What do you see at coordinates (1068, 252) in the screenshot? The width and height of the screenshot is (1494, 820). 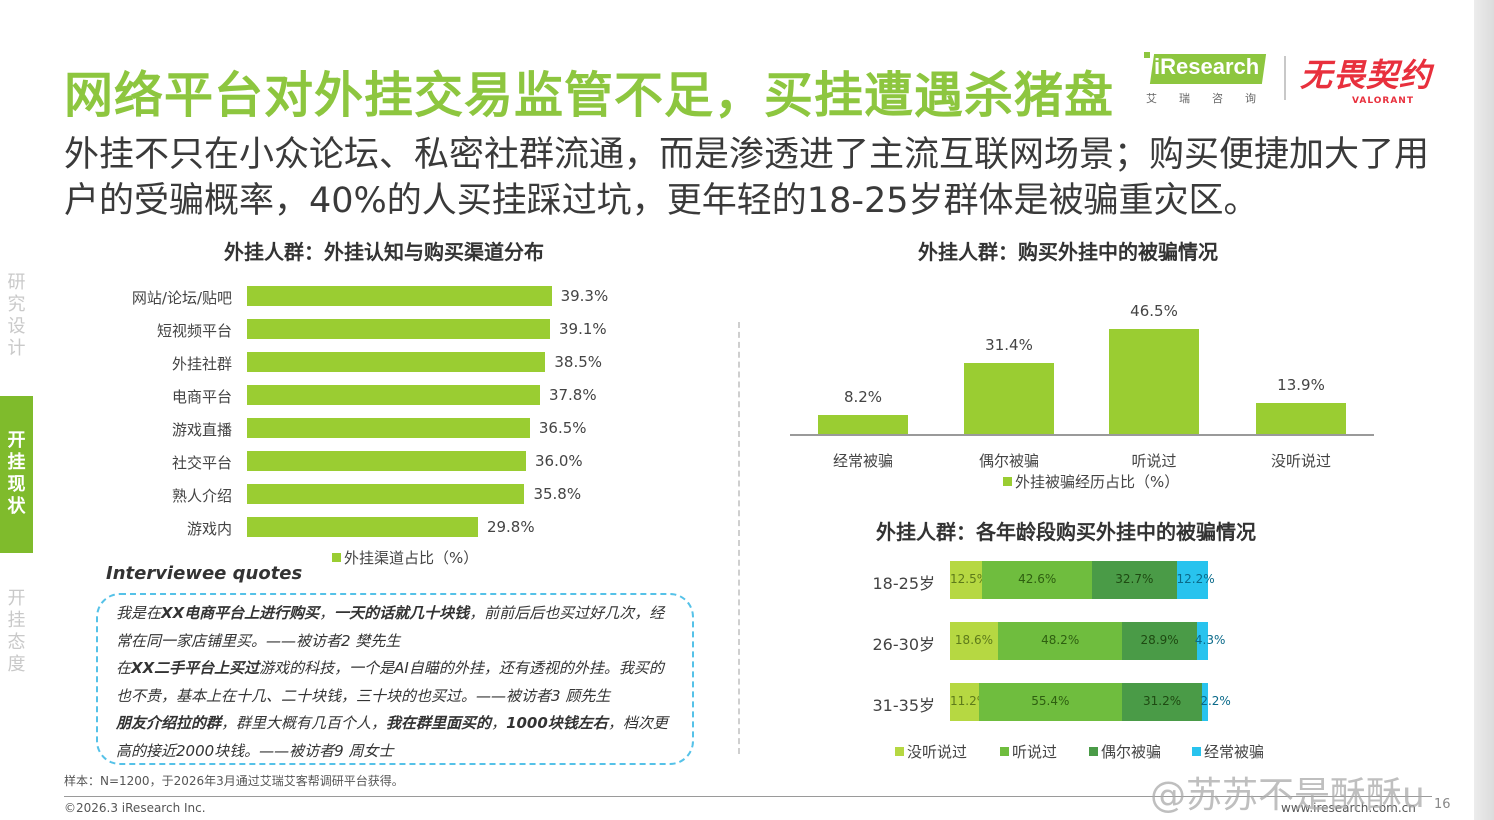 I see `fraud-chart-title: 外挂人群：购买外挂中的被骗情况` at bounding box center [1068, 252].